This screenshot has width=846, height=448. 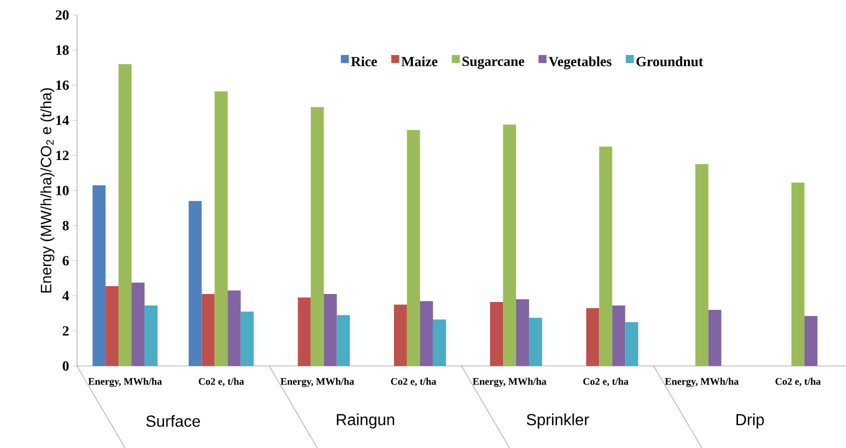 I want to click on y-tick-label: 6, so click(x=65, y=261).